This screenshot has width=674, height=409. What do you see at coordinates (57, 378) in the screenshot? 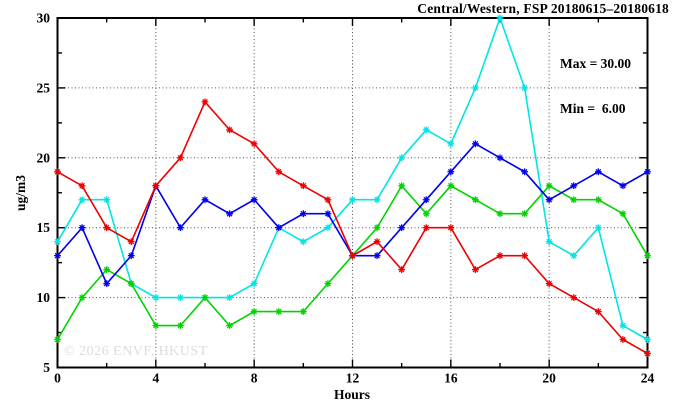
I see `x-tick-label: 0` at bounding box center [57, 378].